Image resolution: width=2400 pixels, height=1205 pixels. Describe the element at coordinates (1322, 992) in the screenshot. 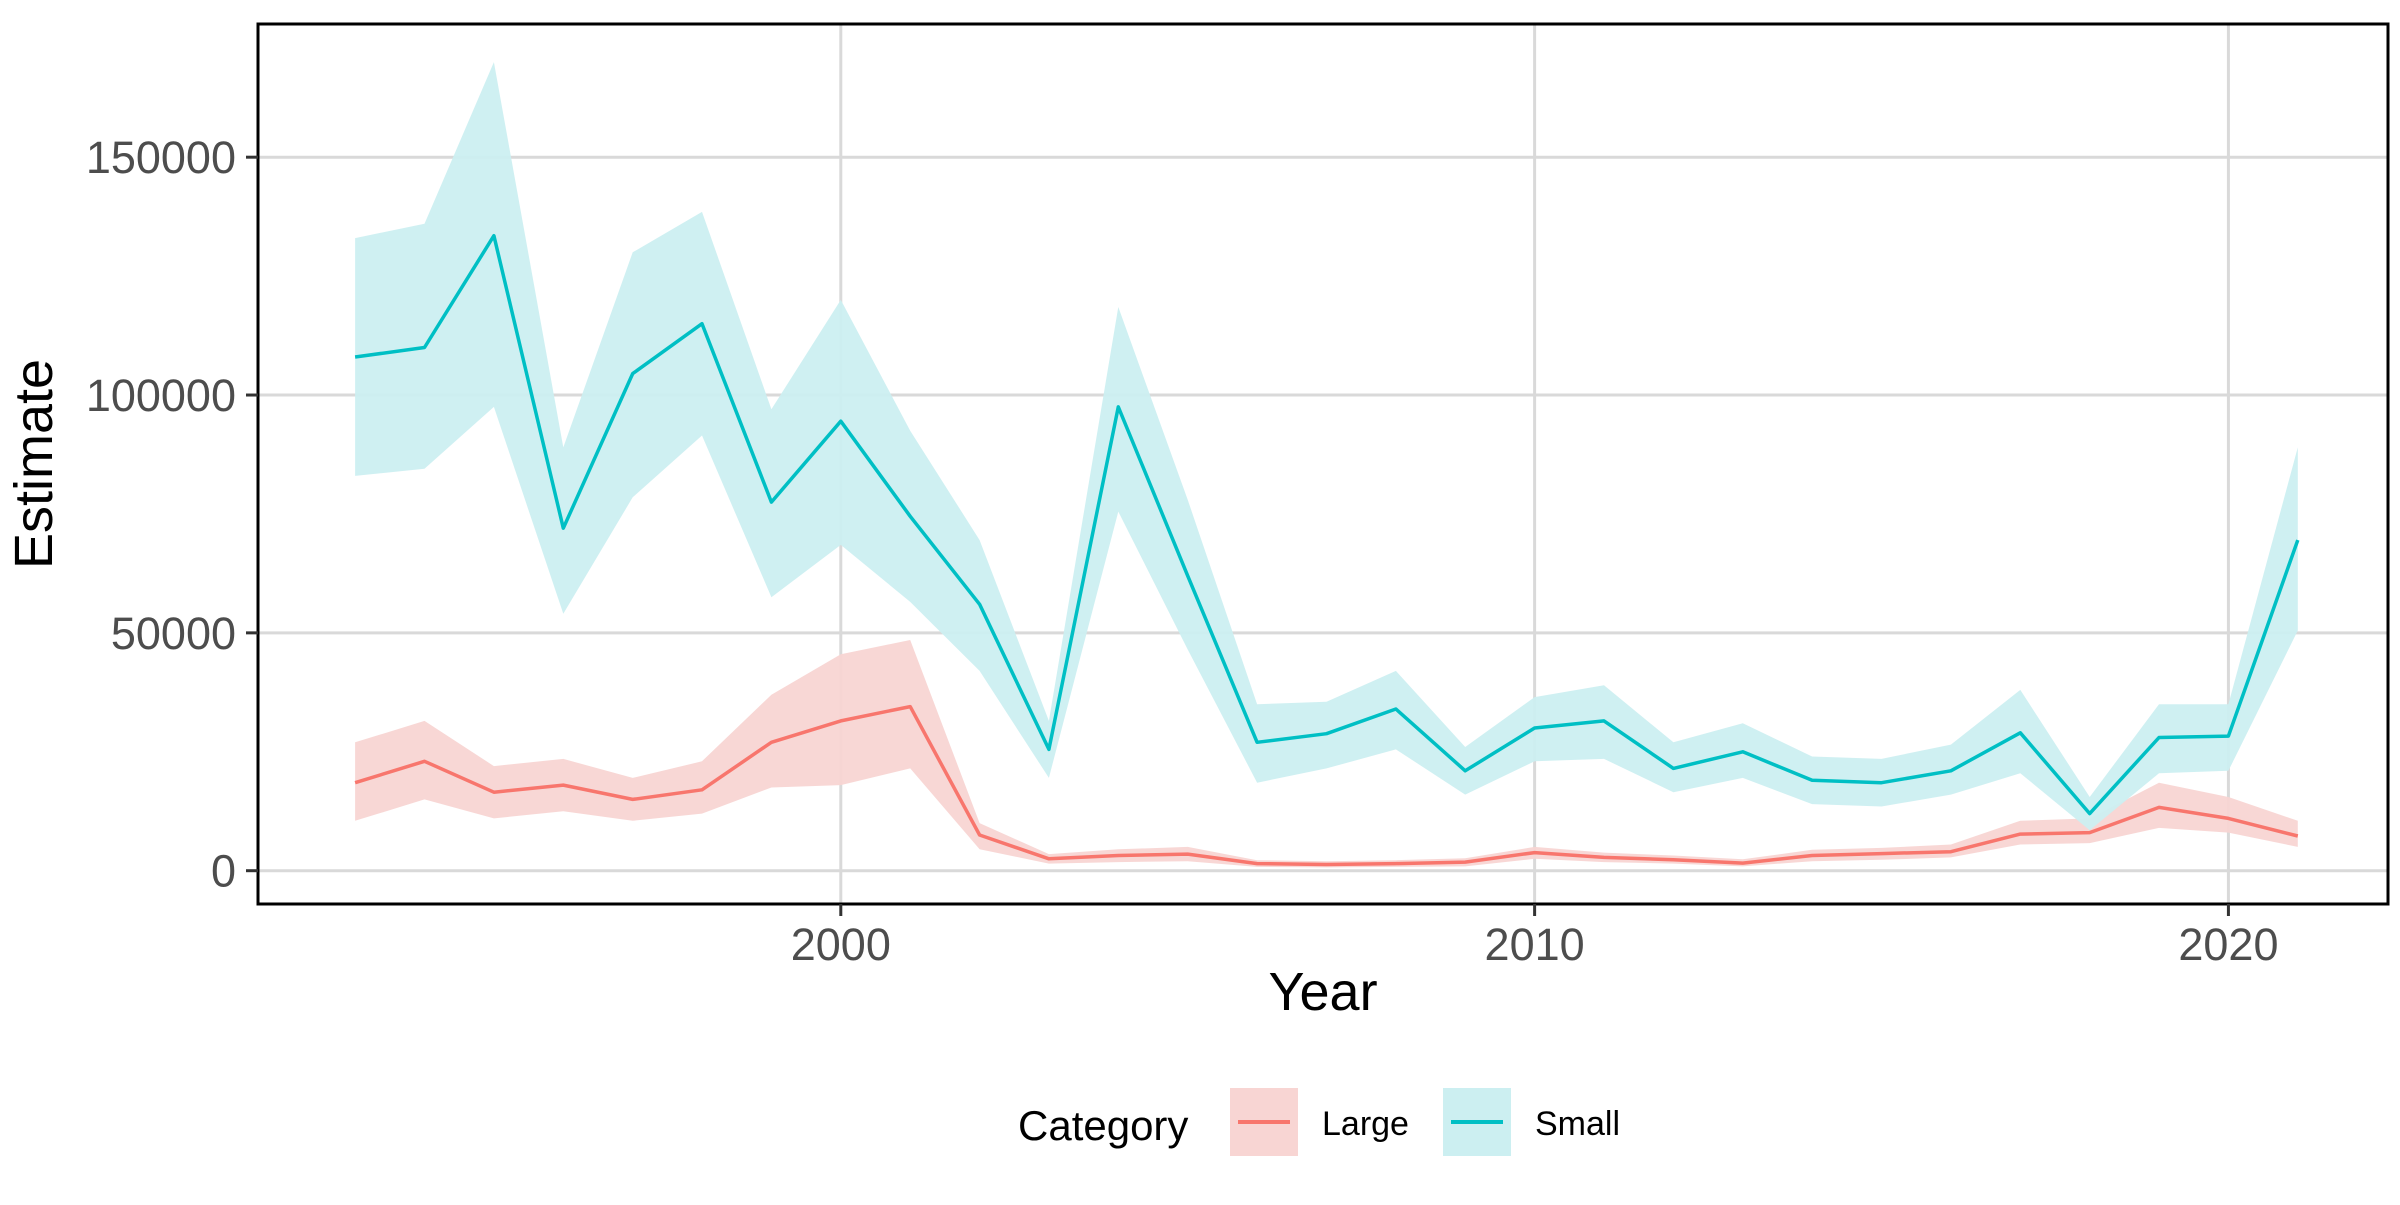

I see `x-axis-title: Year` at that location.